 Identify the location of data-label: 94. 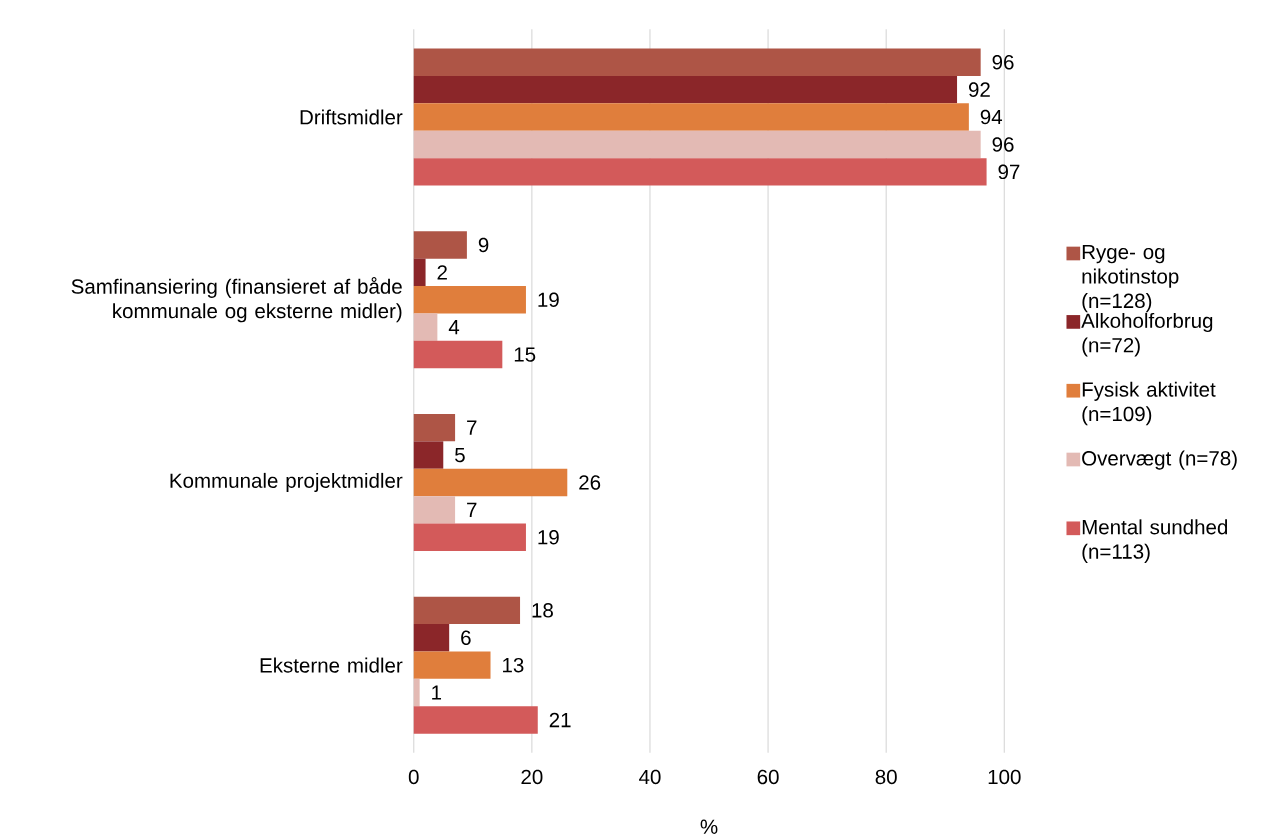
(991, 117).